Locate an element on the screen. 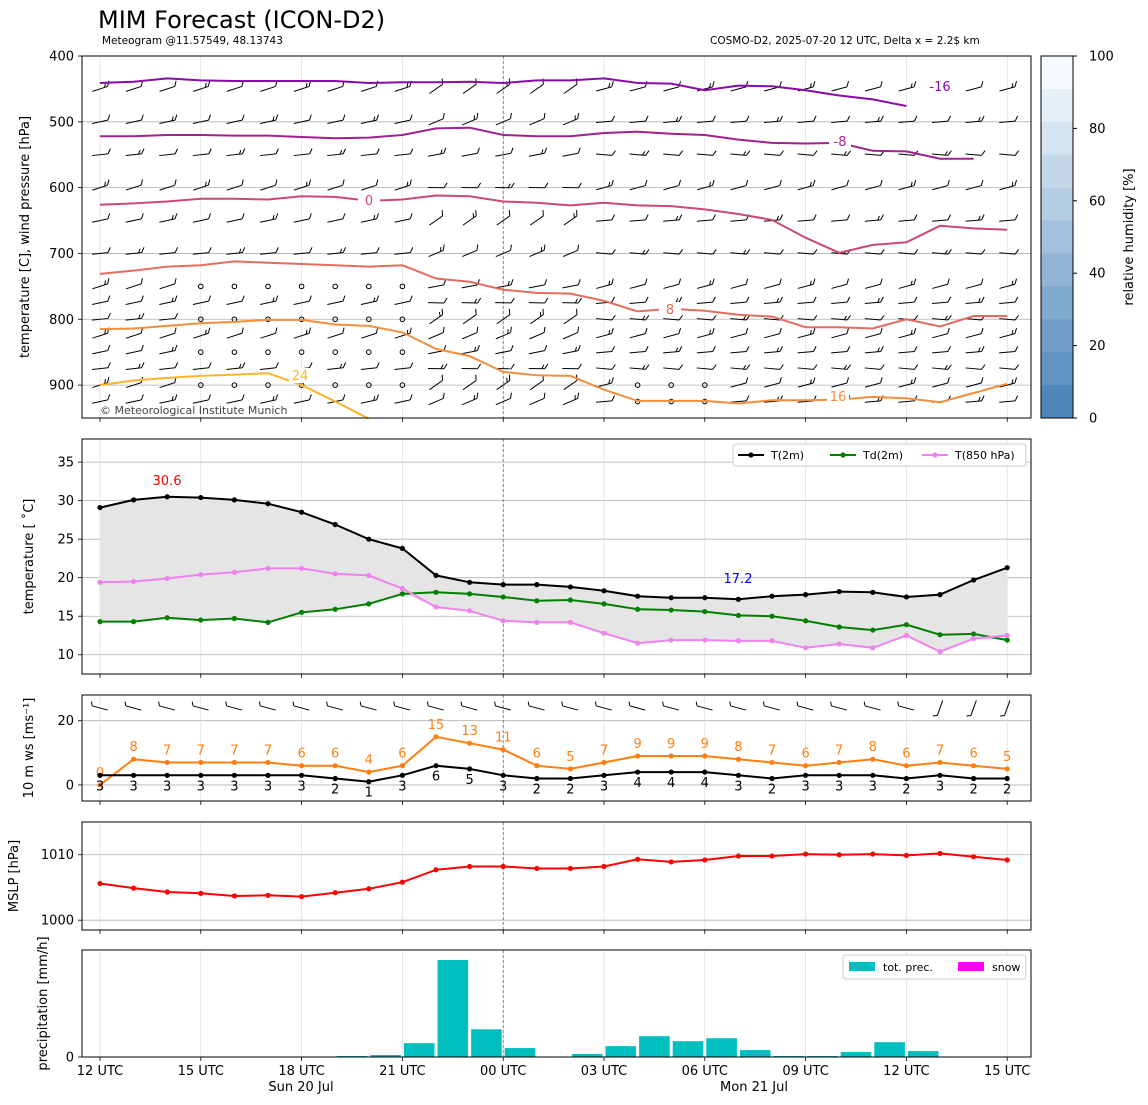  wind-value-label: 11 is located at coordinates (503, 738).